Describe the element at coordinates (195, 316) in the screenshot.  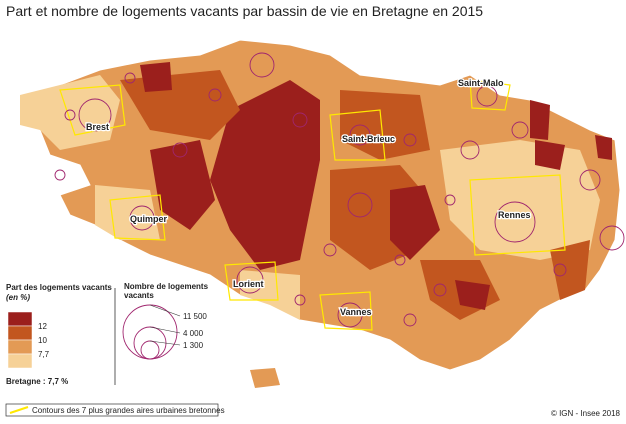
I see `size-label: 11 500` at that location.